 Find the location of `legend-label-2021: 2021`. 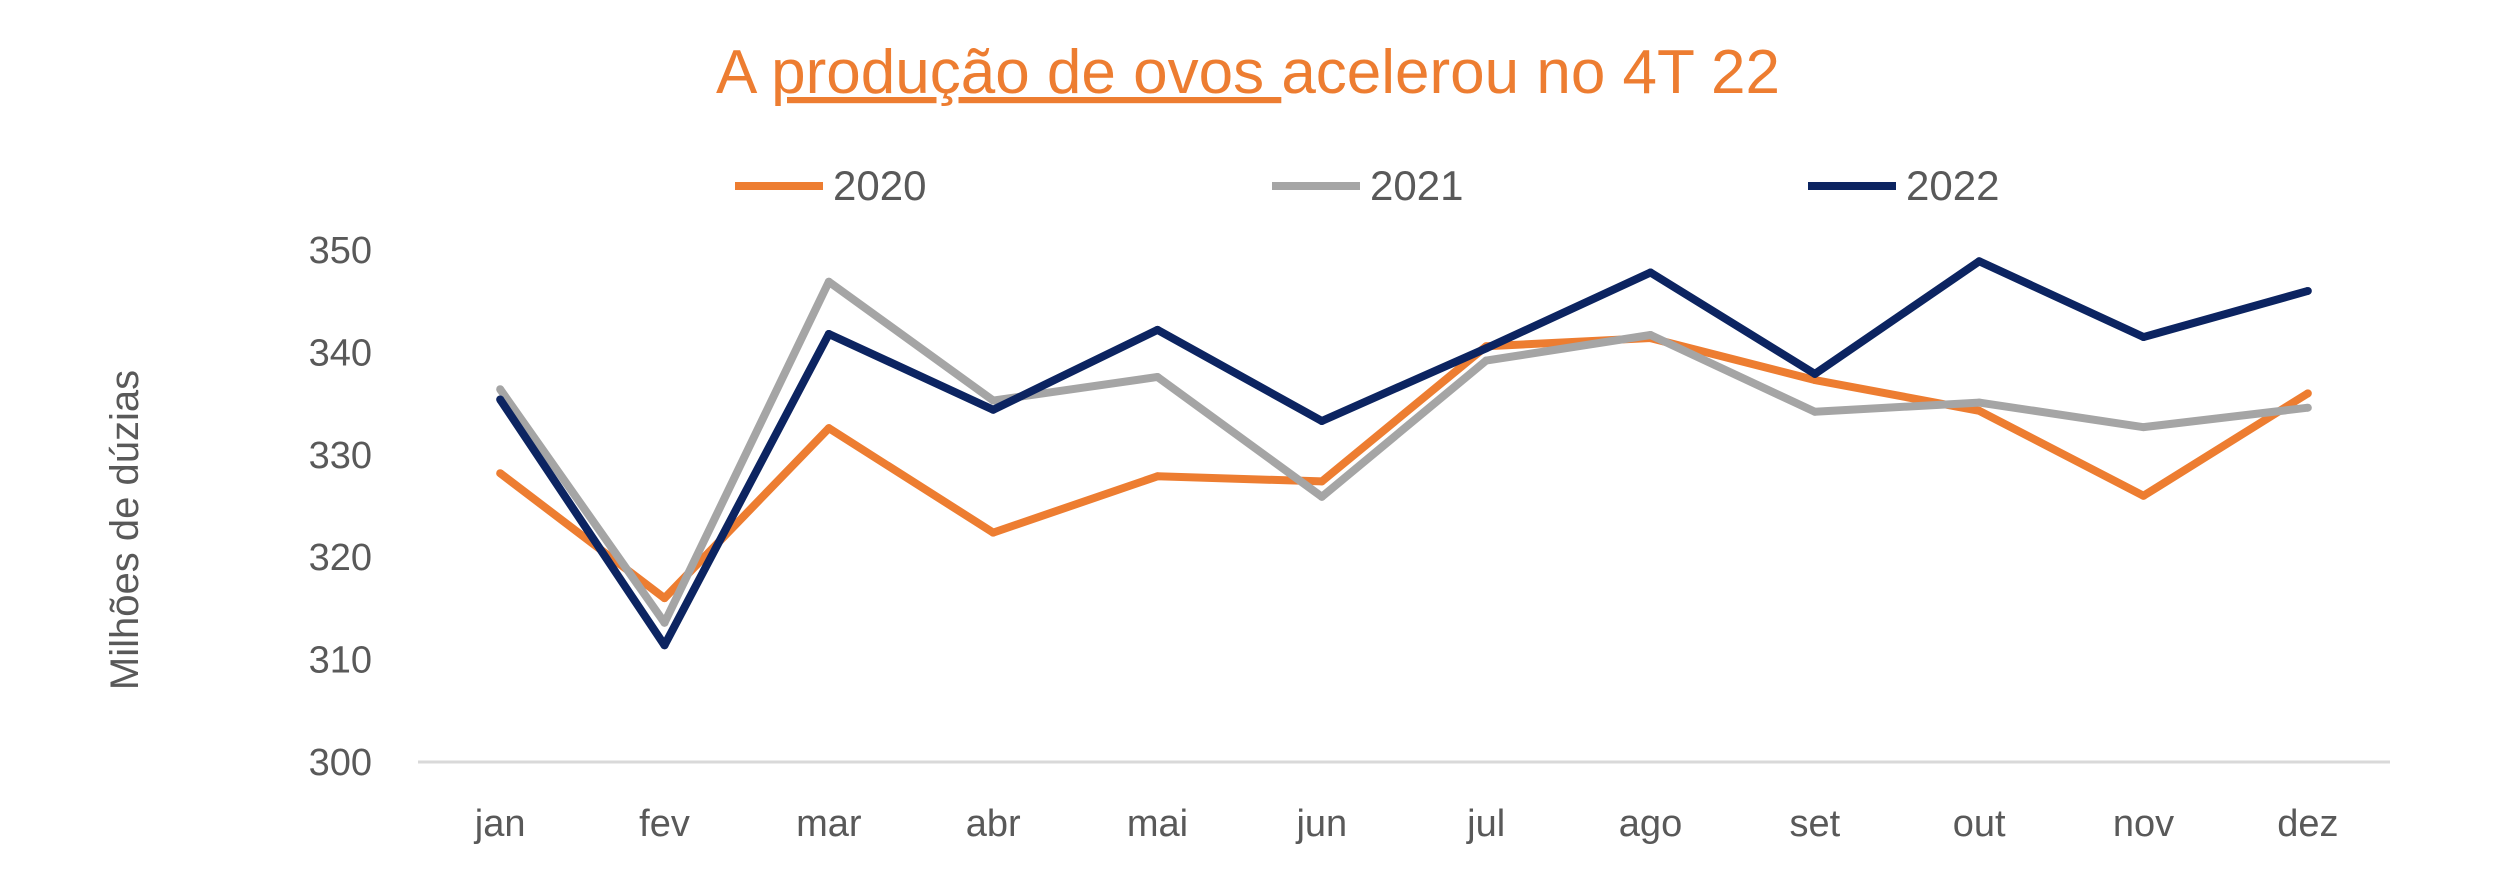

legend-label-2021: 2021 is located at coordinates (1416, 185).